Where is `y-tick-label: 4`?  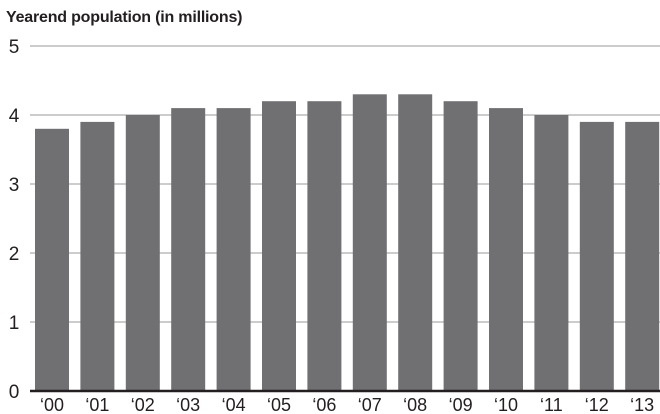 y-tick-label: 4 is located at coordinates (14, 116).